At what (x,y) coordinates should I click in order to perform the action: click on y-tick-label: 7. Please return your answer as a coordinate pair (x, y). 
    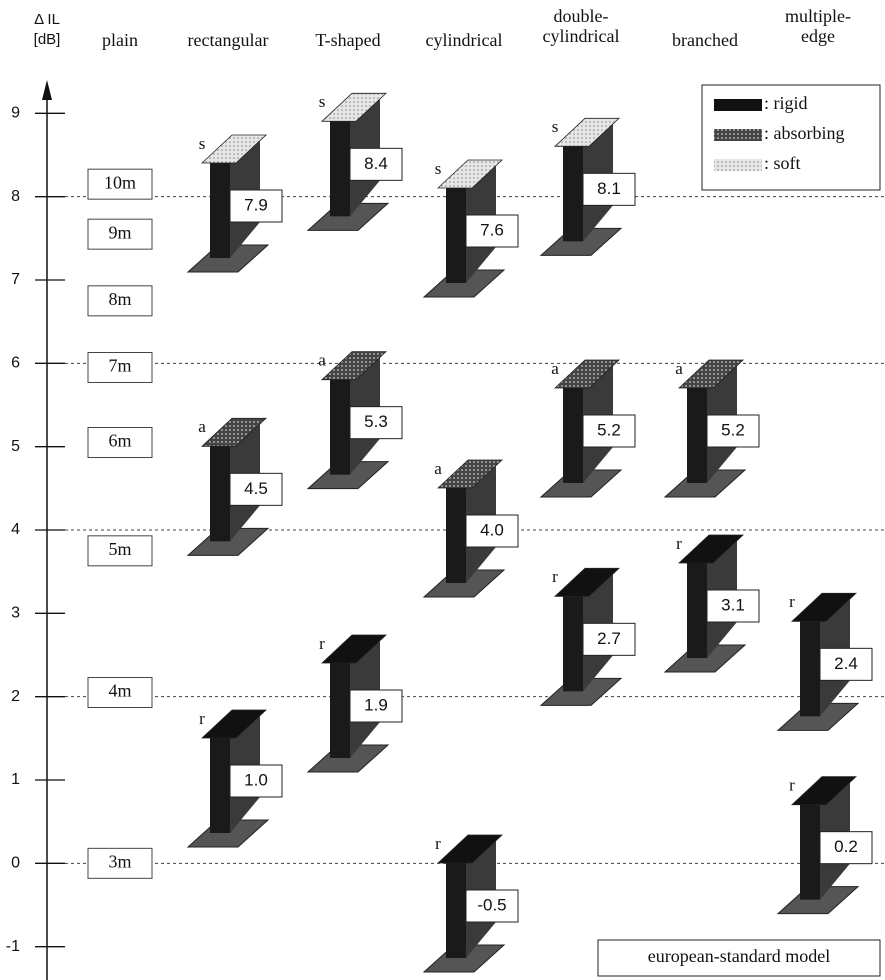
    Looking at the image, I should click on (15, 279).